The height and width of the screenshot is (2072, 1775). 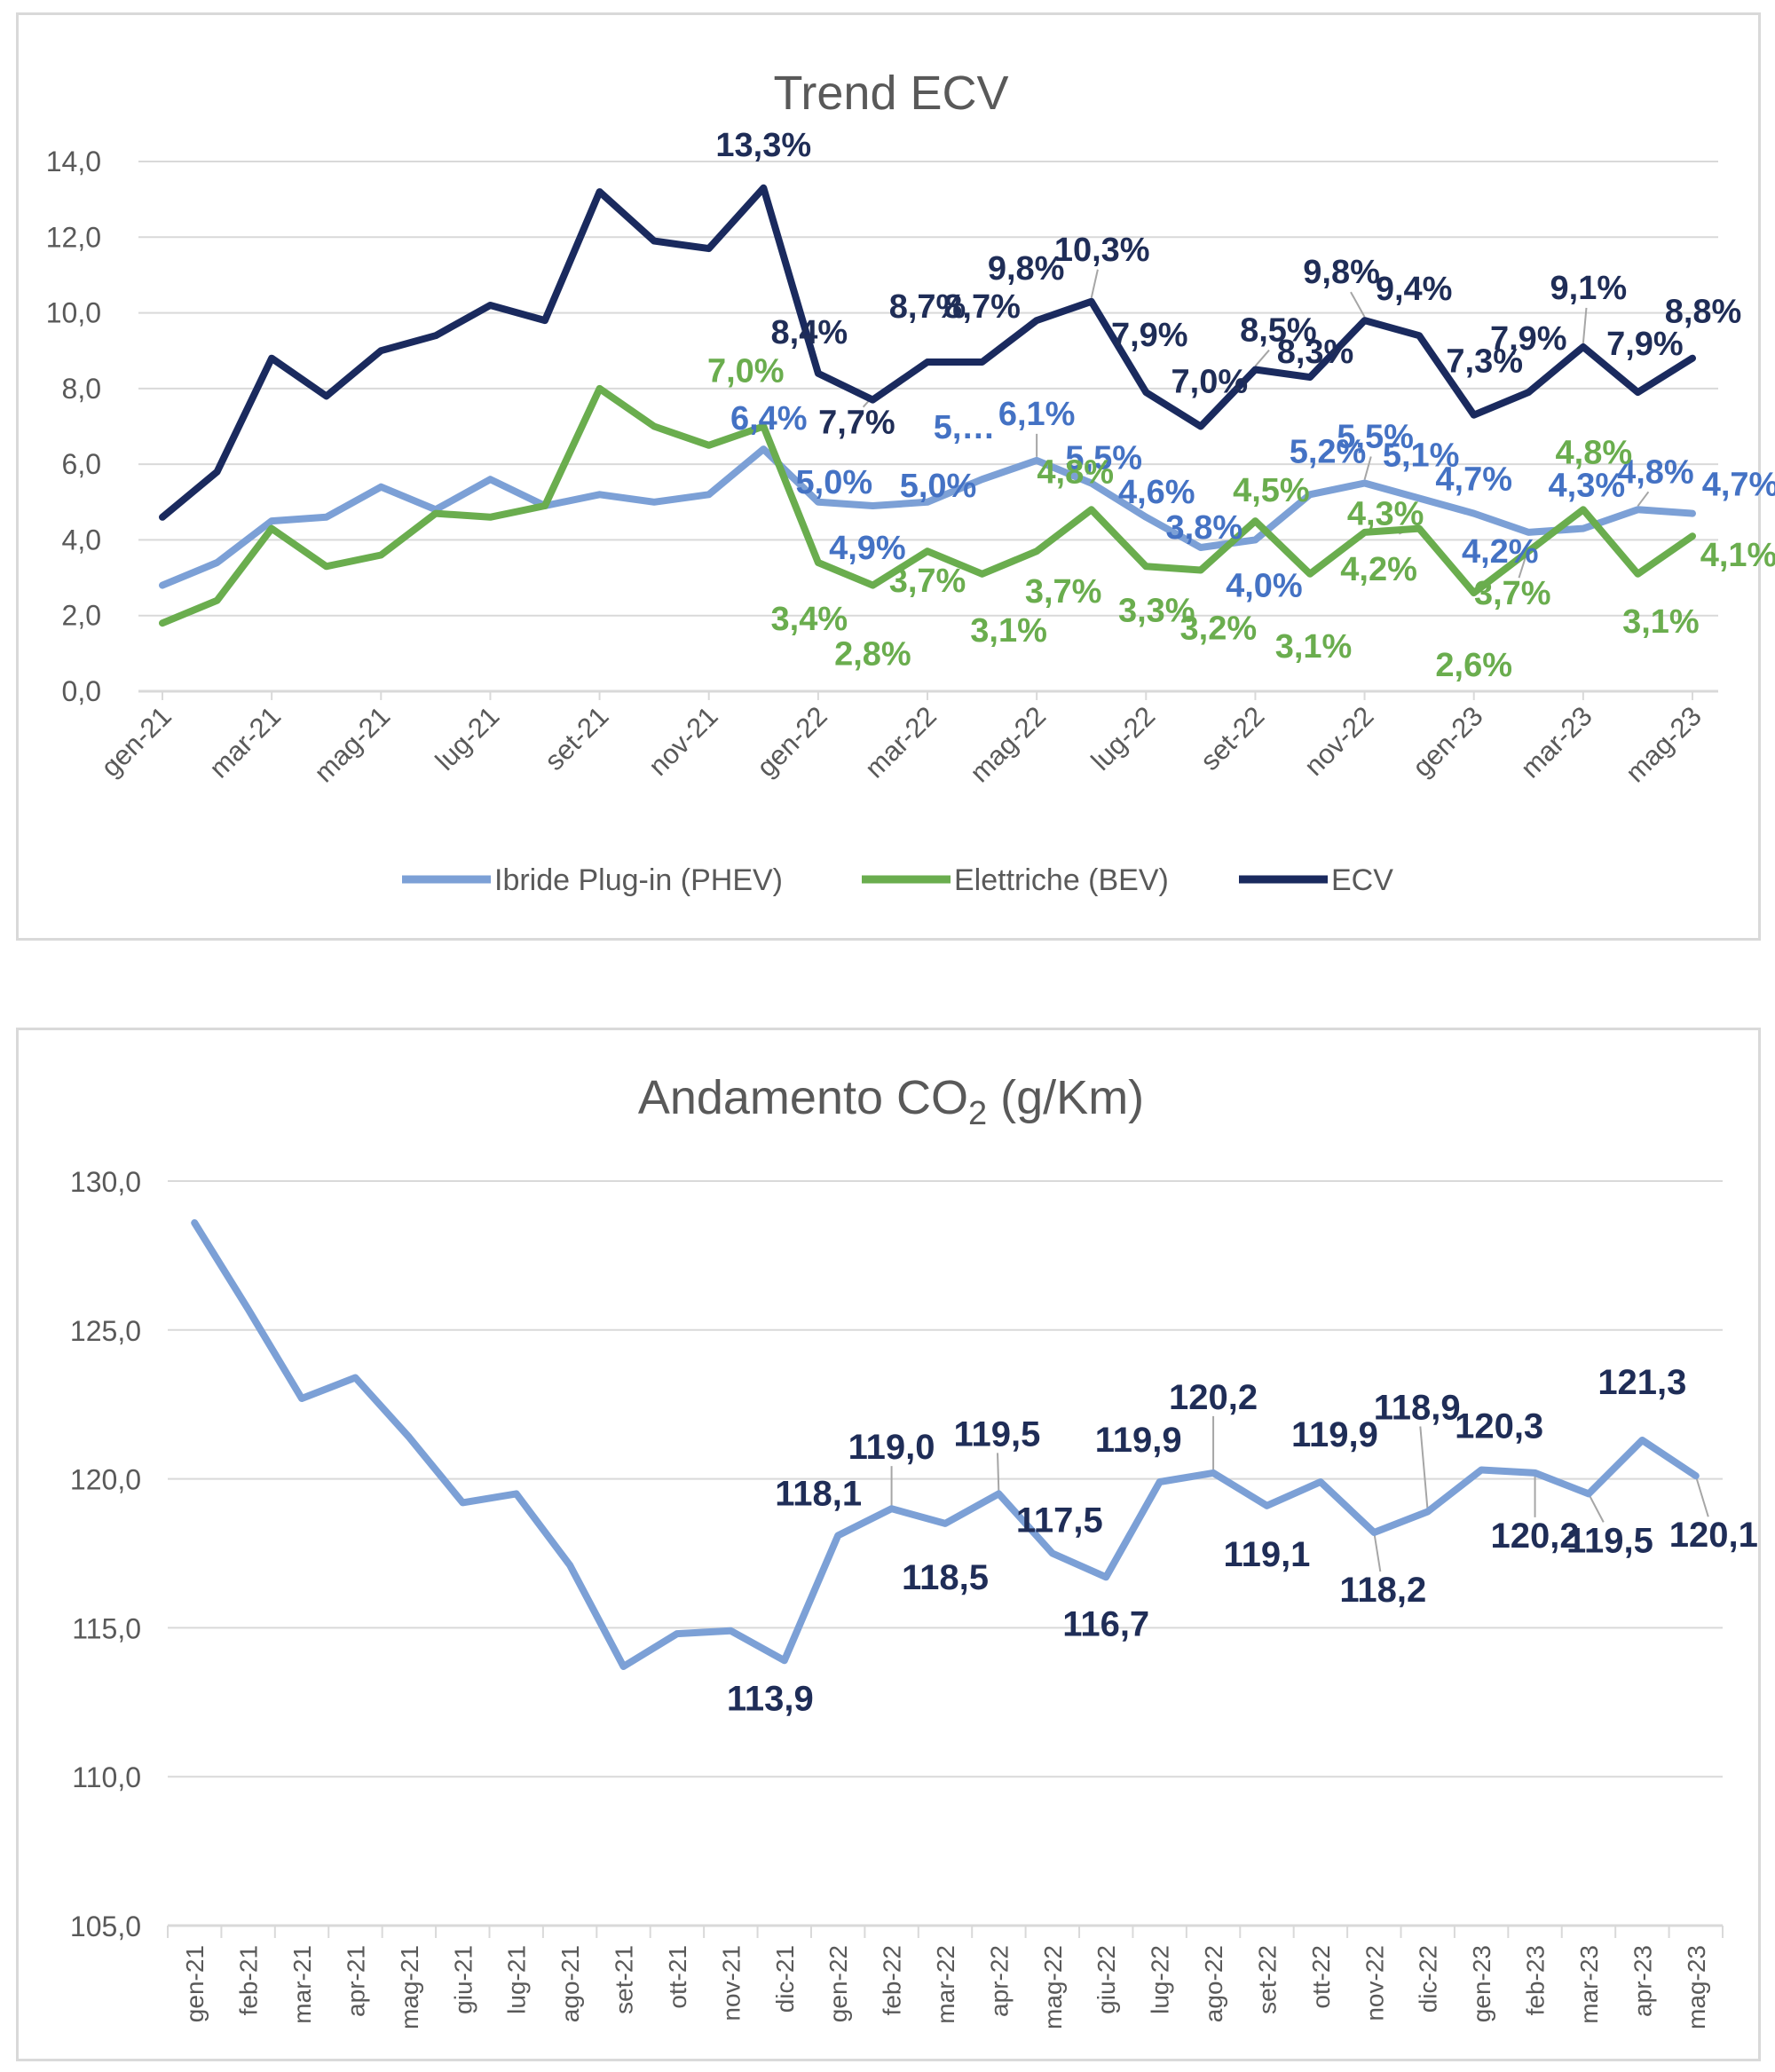 What do you see at coordinates (1138, 1441) in the screenshot?
I see `data-label-co2: 119,9` at bounding box center [1138, 1441].